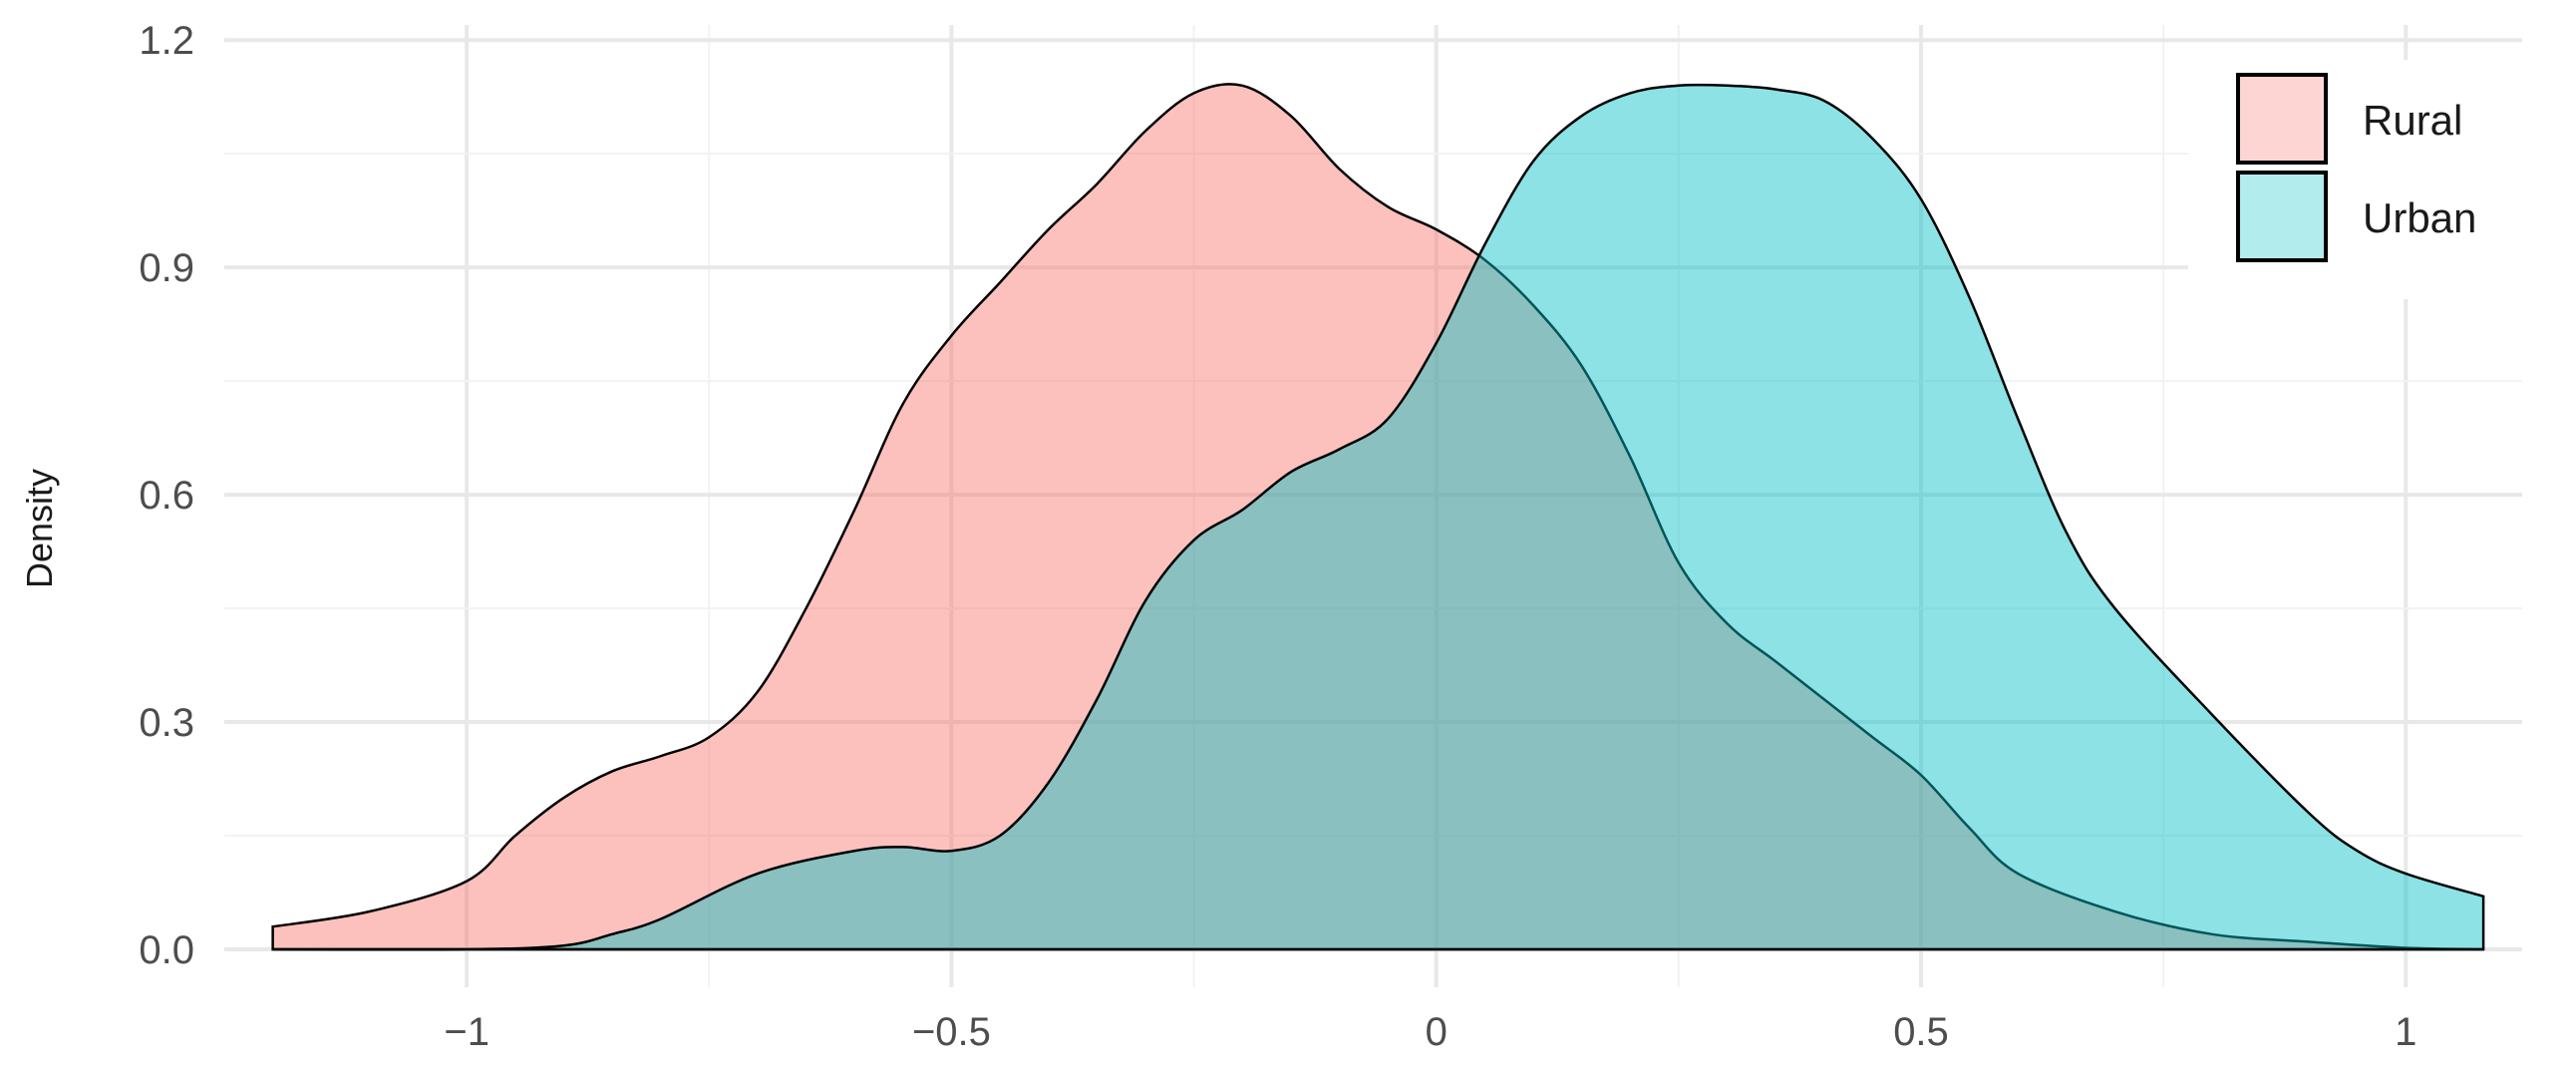  What do you see at coordinates (2282, 216) in the screenshot?
I see `legend-key-urban` at bounding box center [2282, 216].